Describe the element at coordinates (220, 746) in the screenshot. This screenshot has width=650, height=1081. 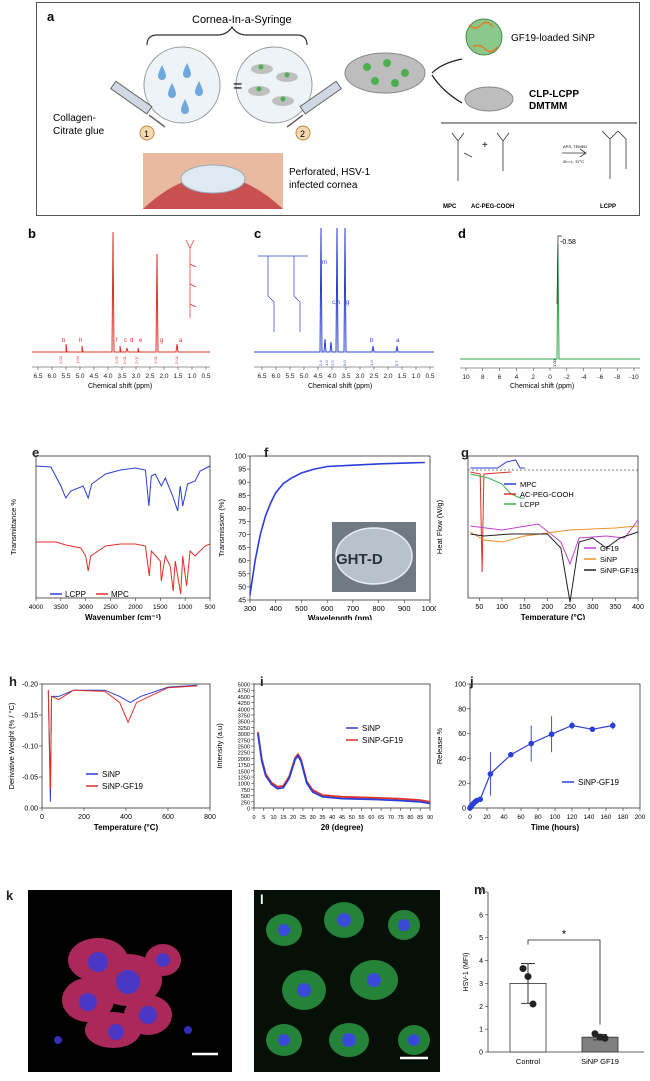
I see `y-axis-label: Intensity (a.u)` at that location.